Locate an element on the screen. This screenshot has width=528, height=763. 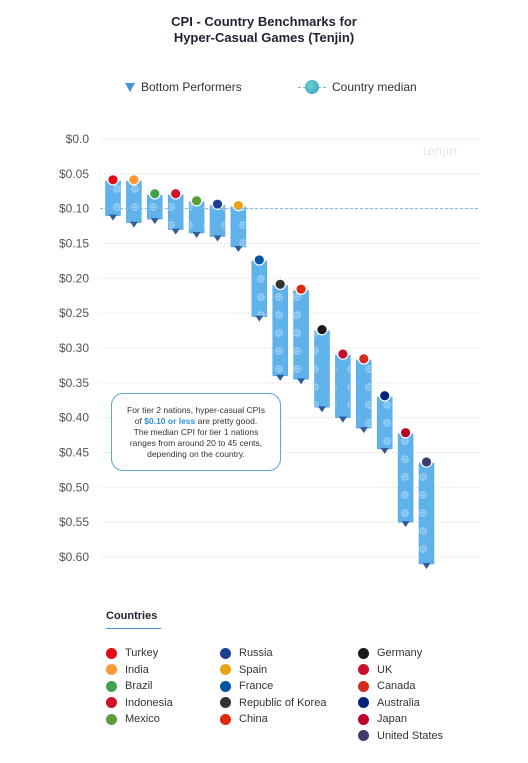
y-tick-label: $0.40 is located at coordinates (74, 418).